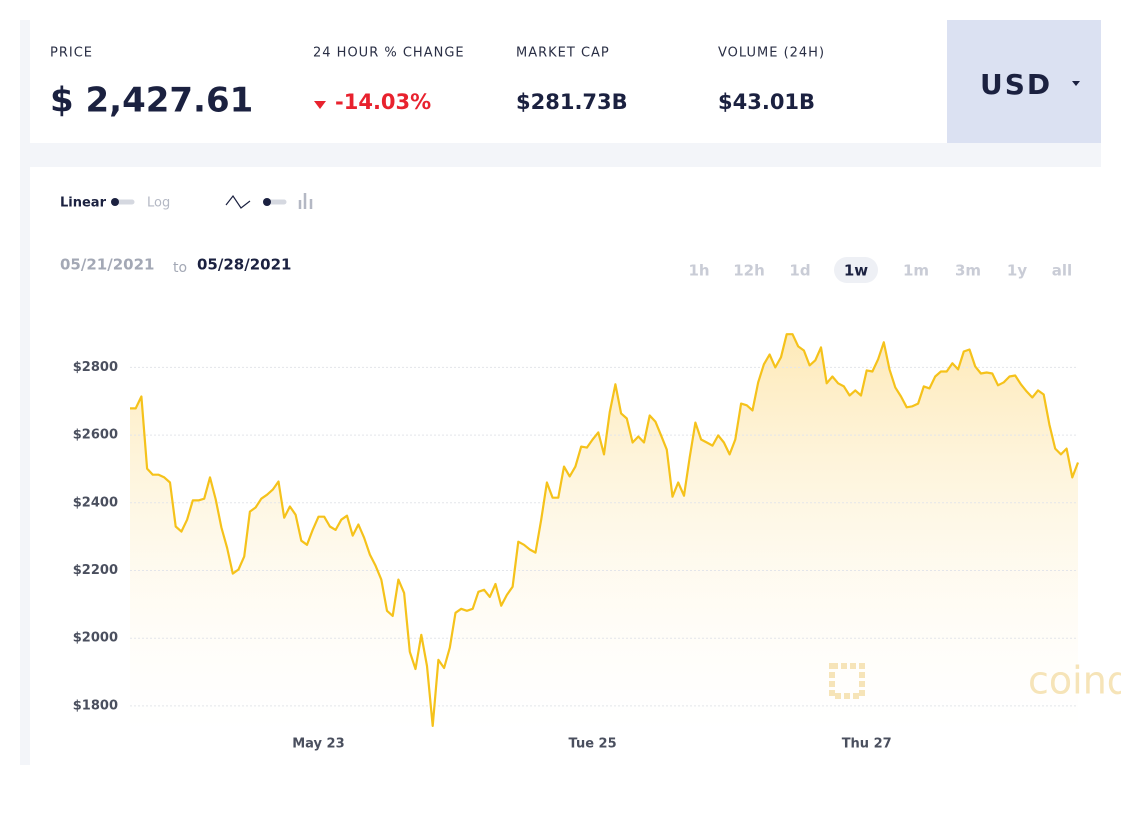 This screenshot has width=1121, height=832. Describe the element at coordinates (151, 101) in the screenshot. I see `price: $ 2,427.61` at that location.